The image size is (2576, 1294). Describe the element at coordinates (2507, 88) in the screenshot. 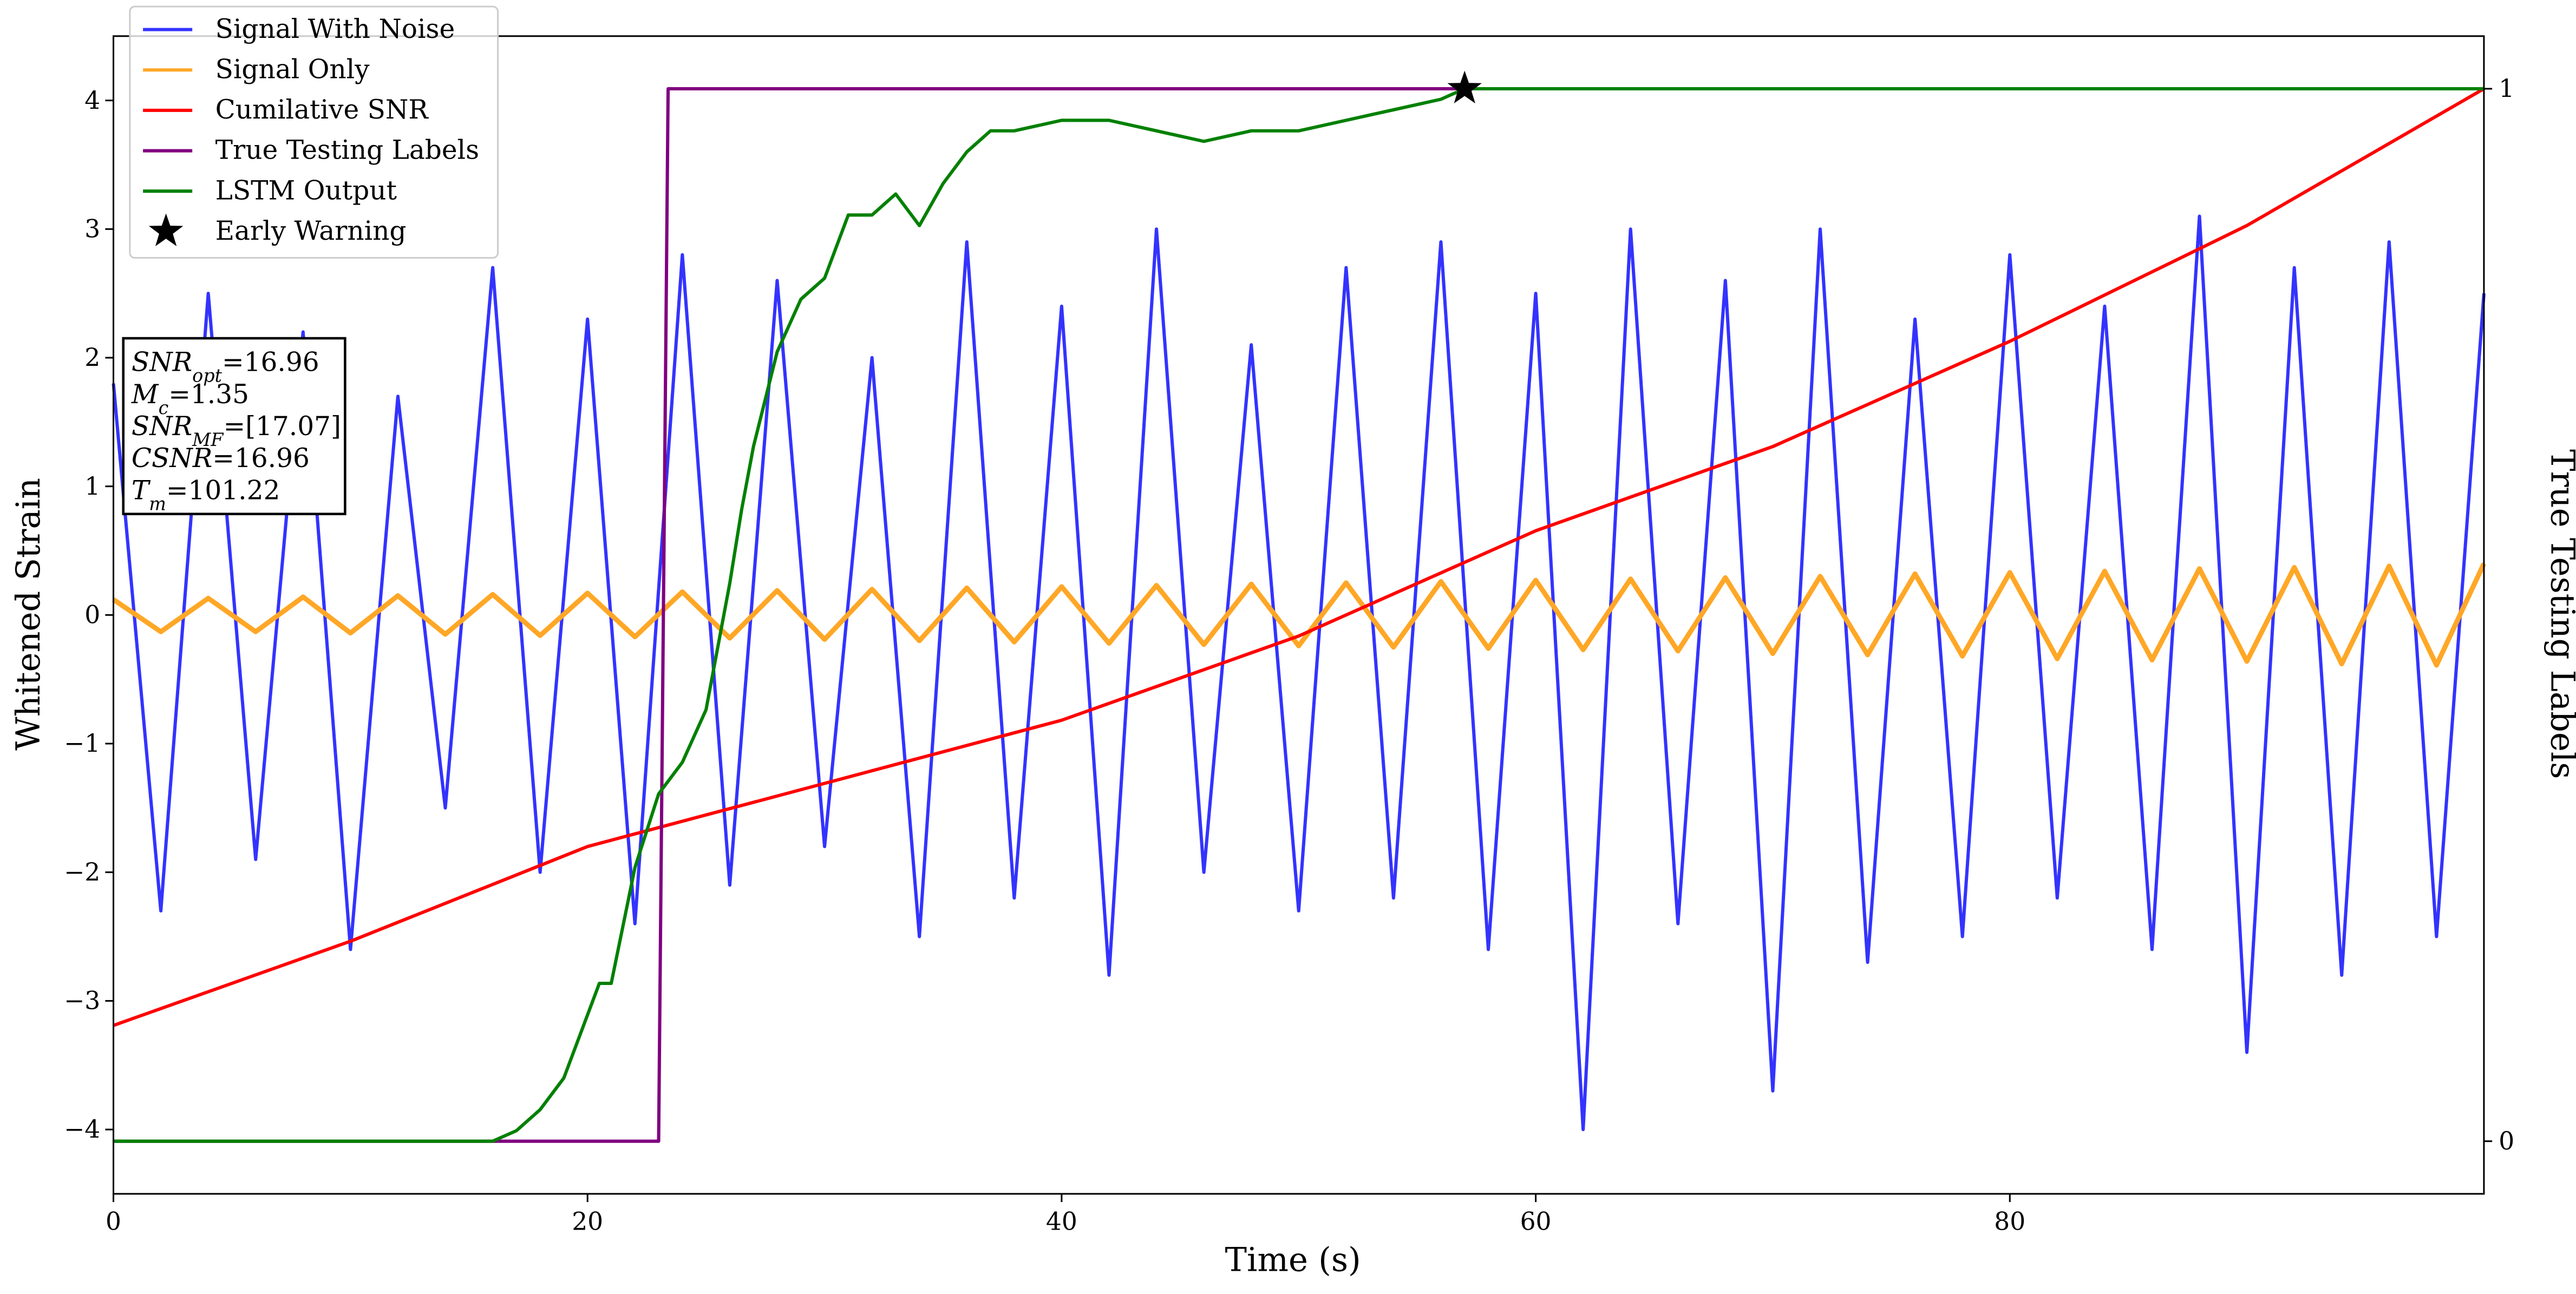

I see `y2-tick-label: 1` at that location.